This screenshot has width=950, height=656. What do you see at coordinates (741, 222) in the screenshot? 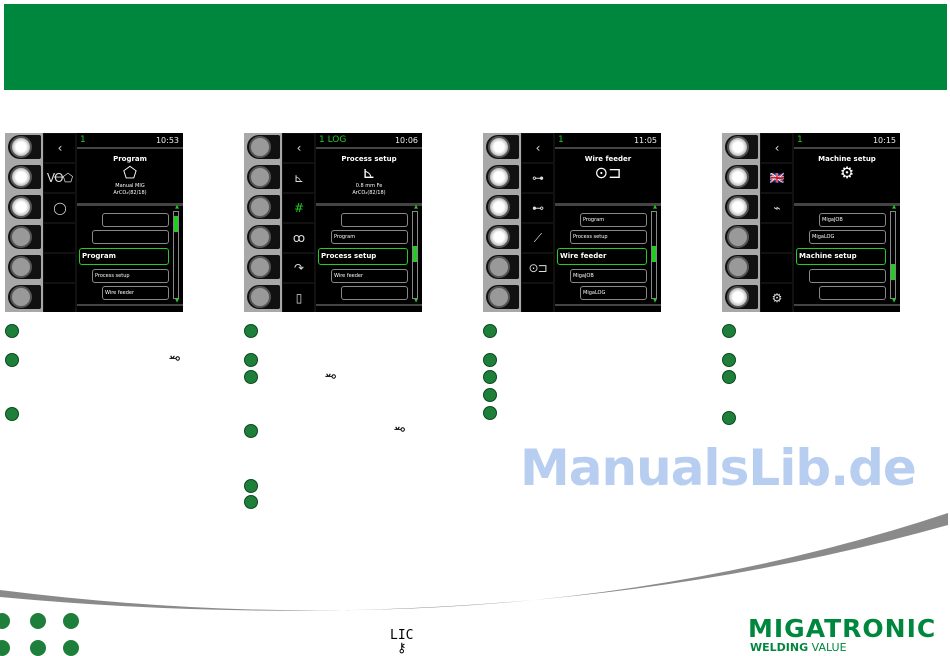
I see `knob-column` at bounding box center [741, 222].